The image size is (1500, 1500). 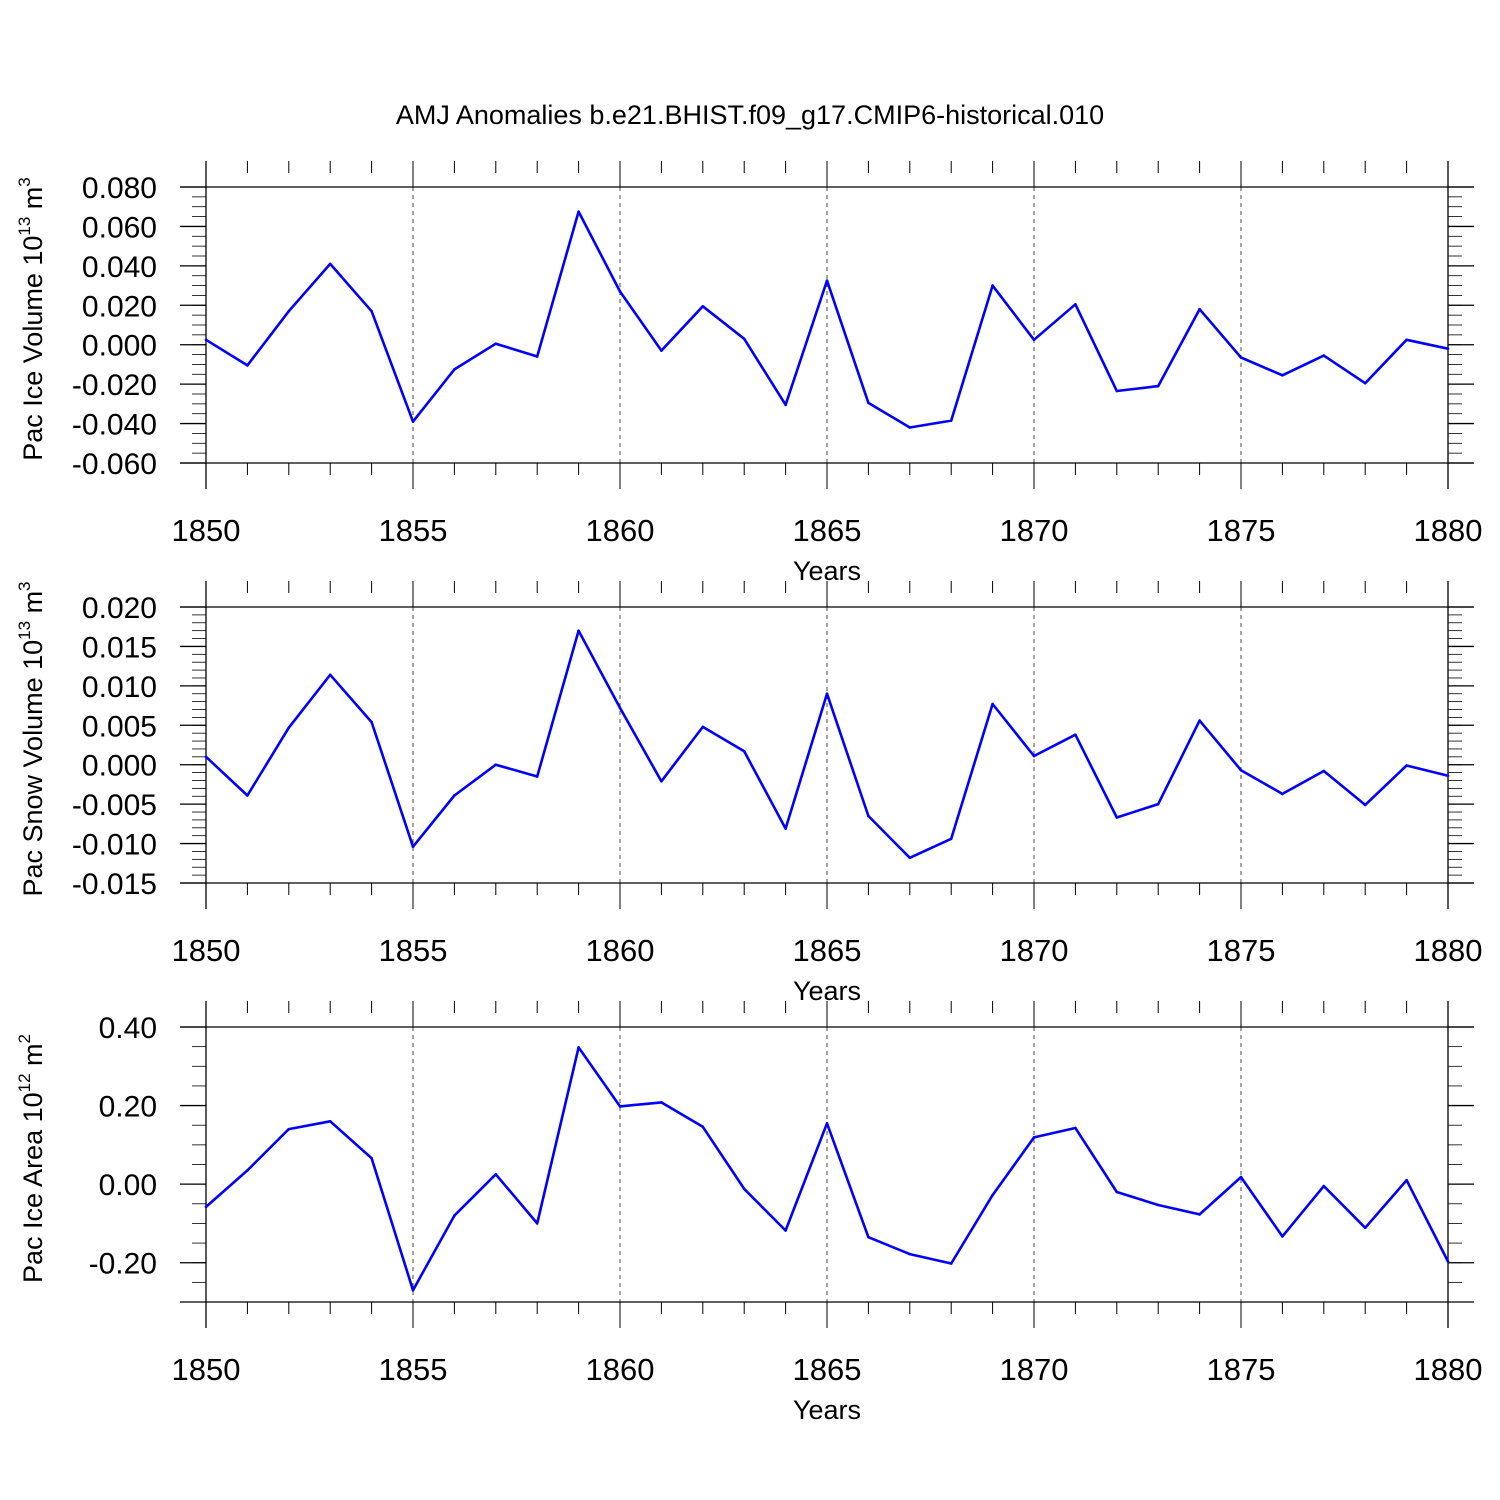 I want to click on ice-area-x-axis-title: Years, so click(x=827, y=1410).